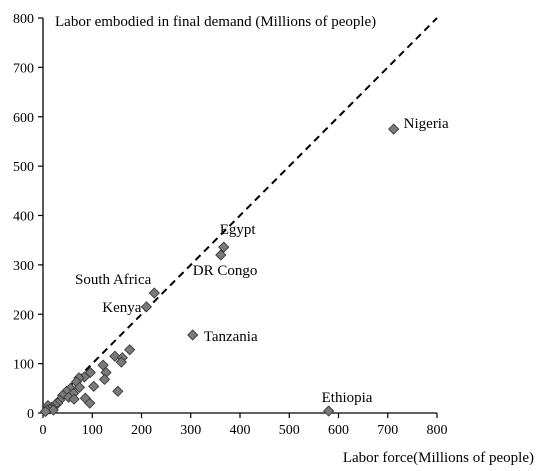 Image resolution: width=550 pixels, height=471 pixels. Describe the element at coordinates (338, 430) in the screenshot. I see `x-tick-label: 600` at that location.